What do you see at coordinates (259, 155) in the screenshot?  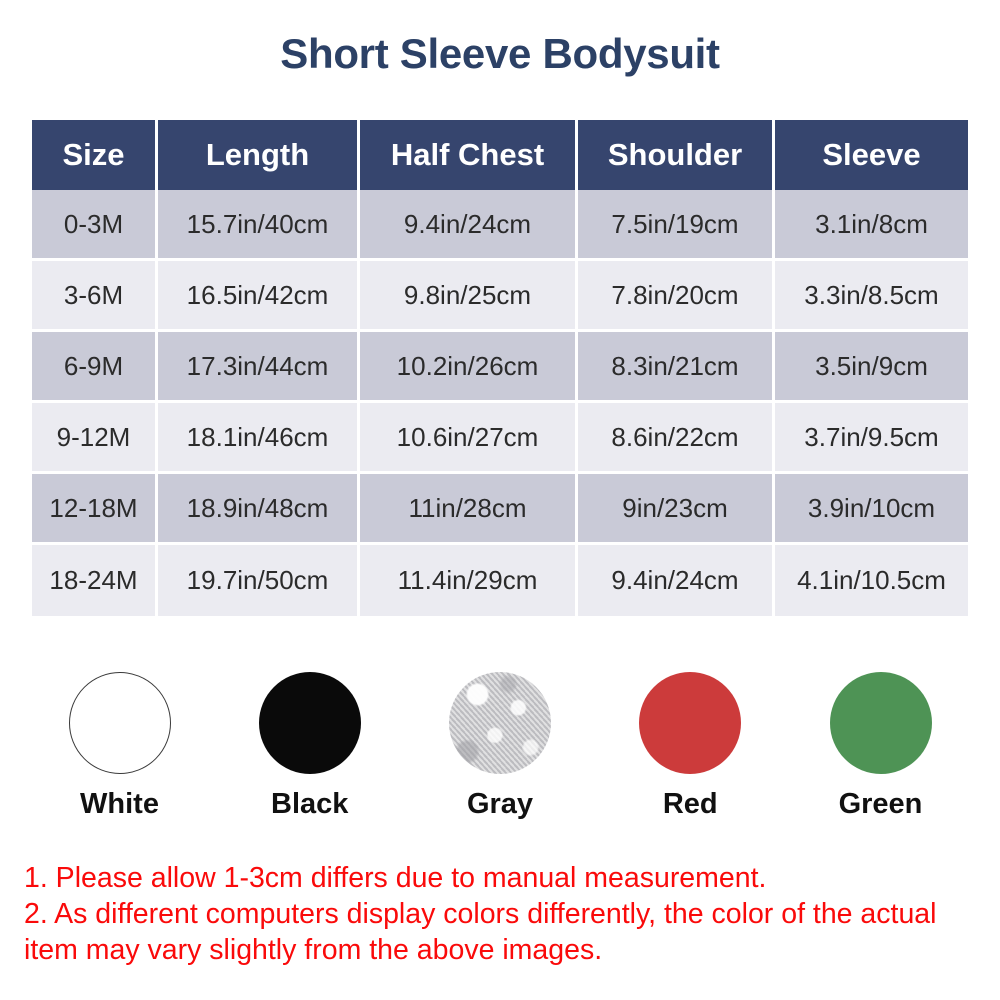 I see `column-header-length: Length` at bounding box center [259, 155].